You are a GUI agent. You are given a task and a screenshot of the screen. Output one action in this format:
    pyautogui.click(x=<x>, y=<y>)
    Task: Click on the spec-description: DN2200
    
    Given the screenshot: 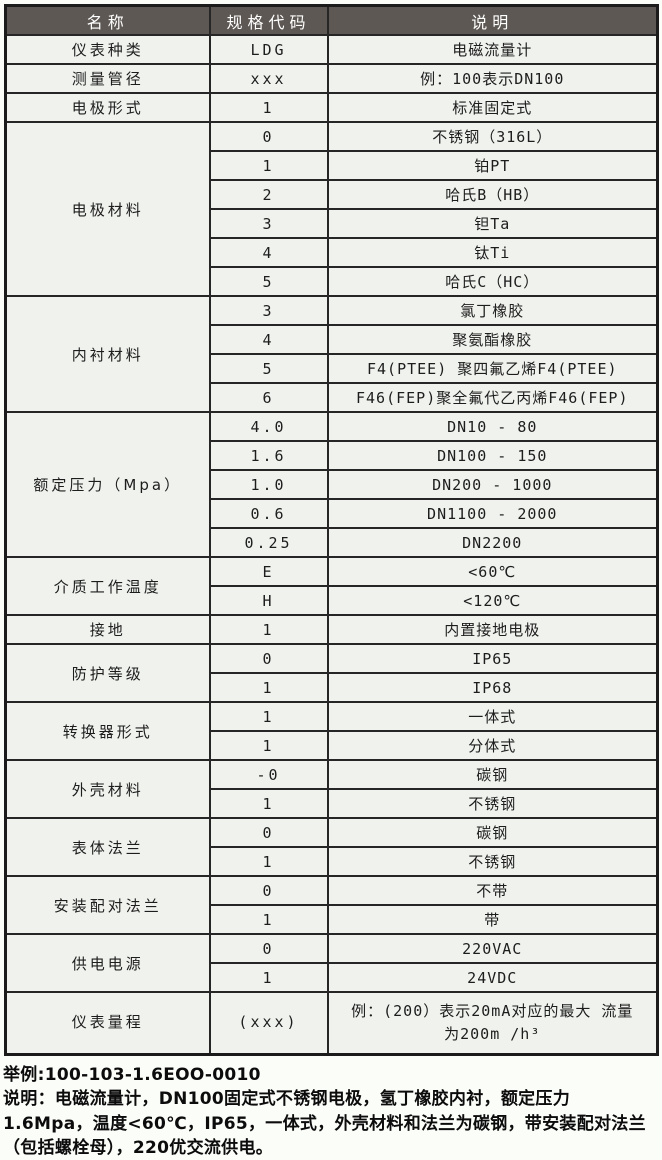 What is the action you would take?
    pyautogui.click(x=492, y=542)
    